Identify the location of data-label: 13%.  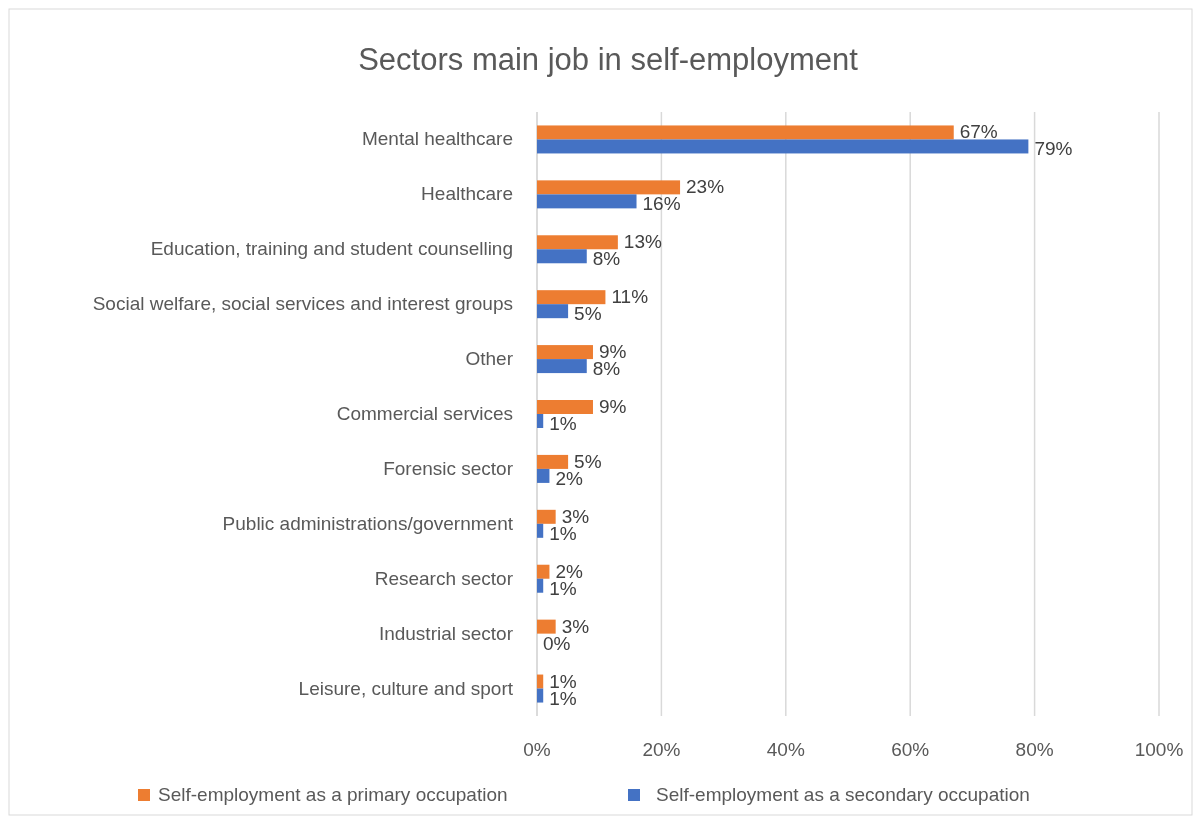
(642, 242).